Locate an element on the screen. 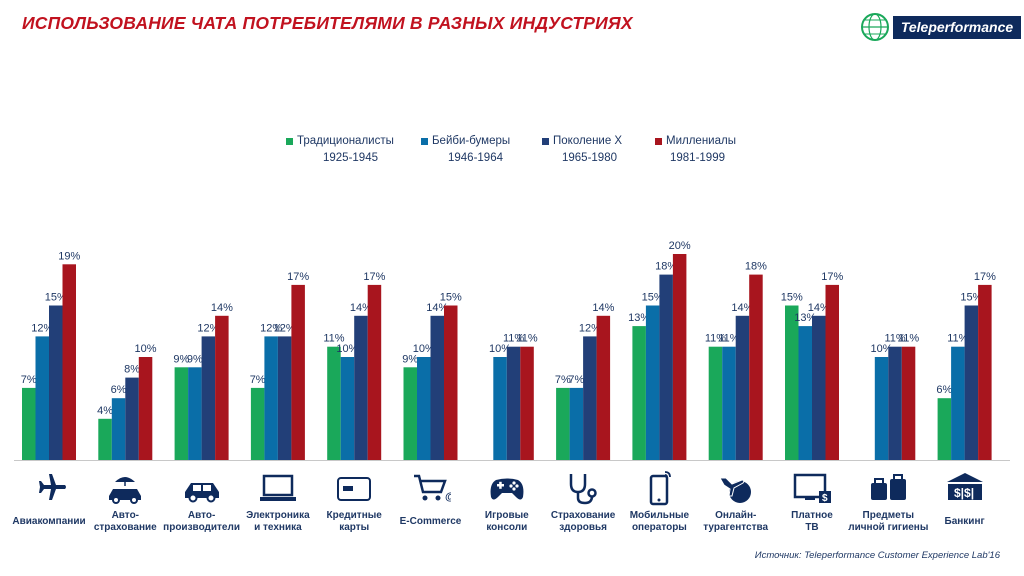 Image resolution: width=1024 pixels, height=576 pixels. legend-swatch is located at coordinates (658, 141).